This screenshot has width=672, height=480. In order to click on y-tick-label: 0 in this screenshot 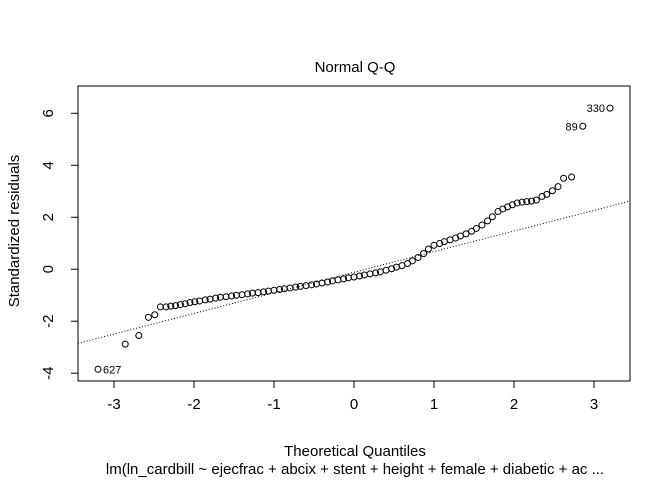, I will do `click(48, 269)`.